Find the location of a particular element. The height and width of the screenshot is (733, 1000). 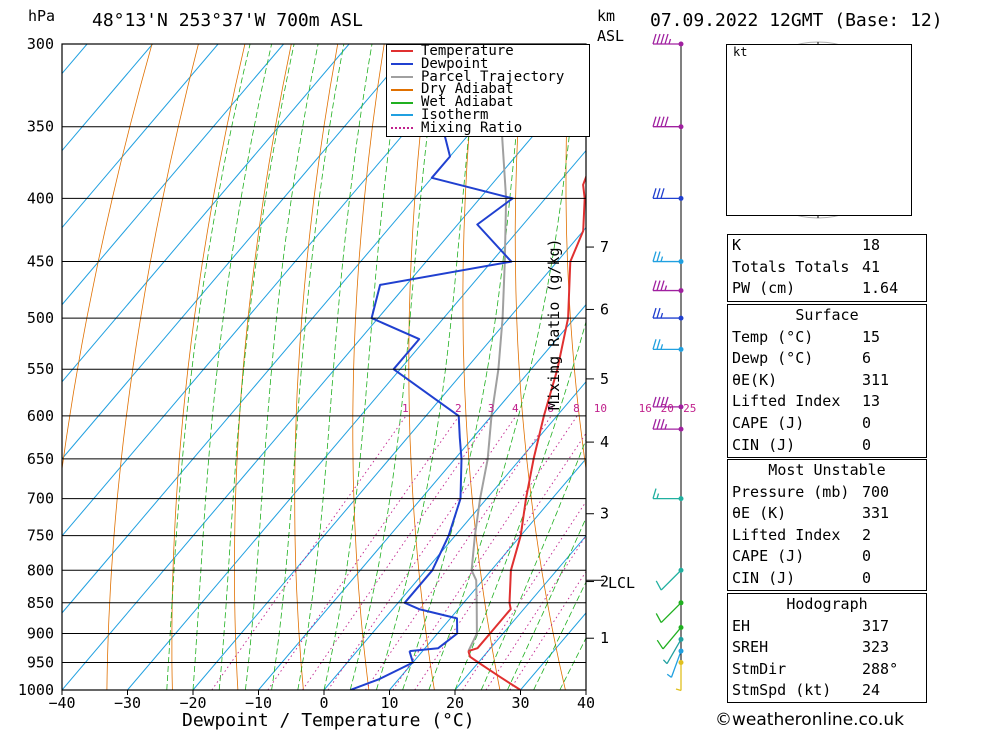

km-tick-label: 4 is located at coordinates (604, 442).